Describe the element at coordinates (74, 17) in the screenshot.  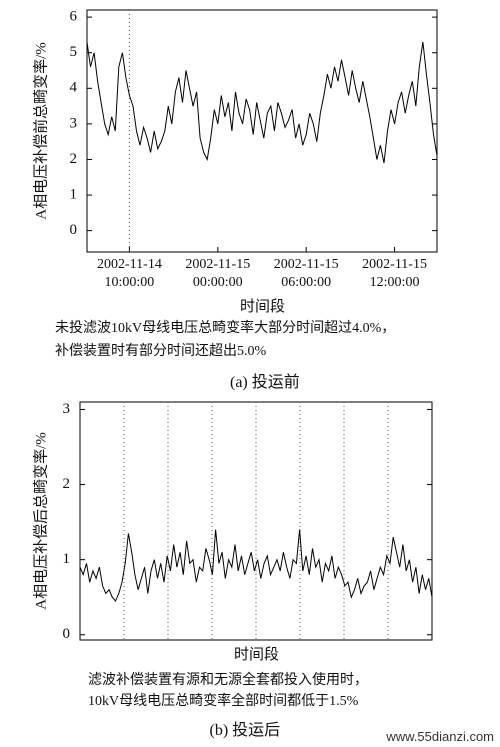
I see `y-tick-label: 6` at that location.